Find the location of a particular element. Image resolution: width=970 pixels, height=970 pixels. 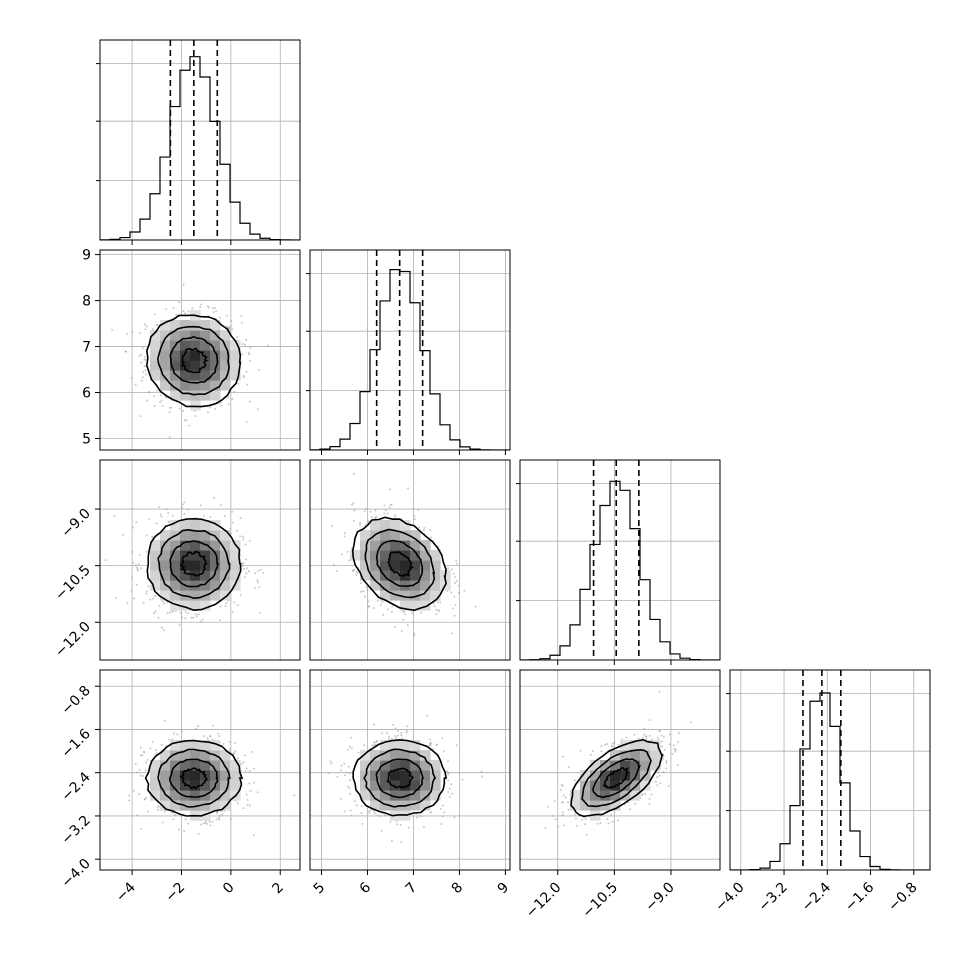

y-tick-label: 9 is located at coordinates (86, 256).